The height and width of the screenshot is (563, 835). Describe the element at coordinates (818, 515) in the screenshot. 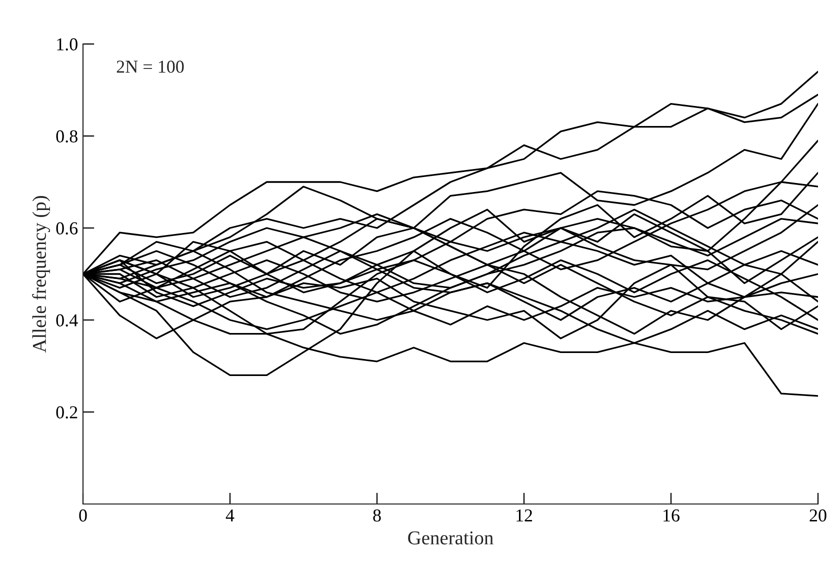

I see `x-tick-label: 20` at that location.